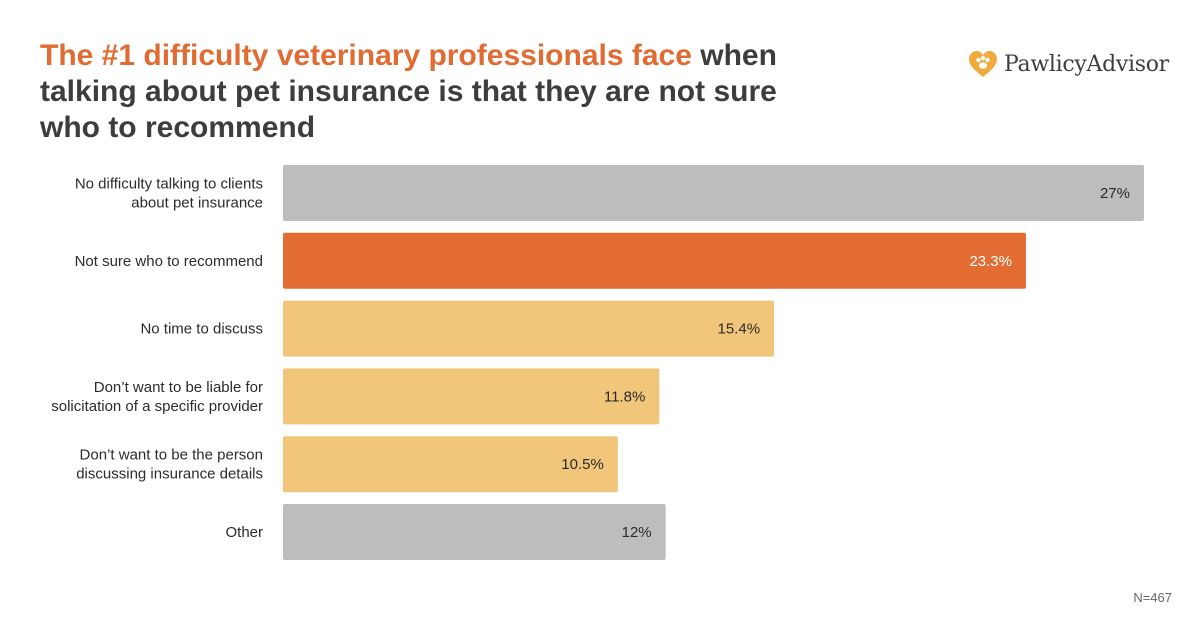 This screenshot has height=630, width=1200. What do you see at coordinates (244, 532) in the screenshot?
I see `category-label-5: Other` at bounding box center [244, 532].